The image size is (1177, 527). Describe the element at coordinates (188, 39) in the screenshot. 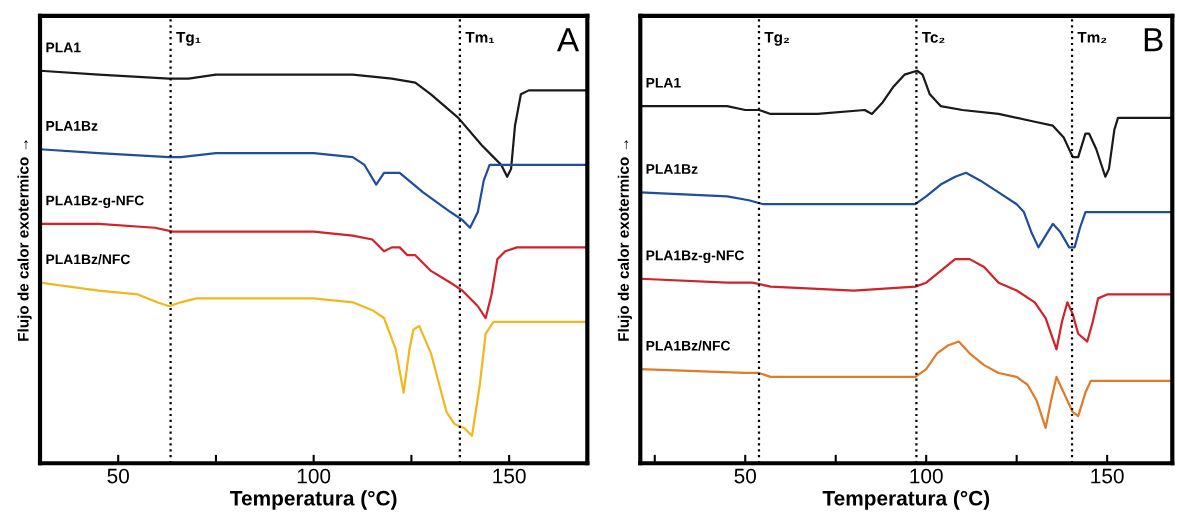

I see `ref-line-label: Tg₁` at that location.